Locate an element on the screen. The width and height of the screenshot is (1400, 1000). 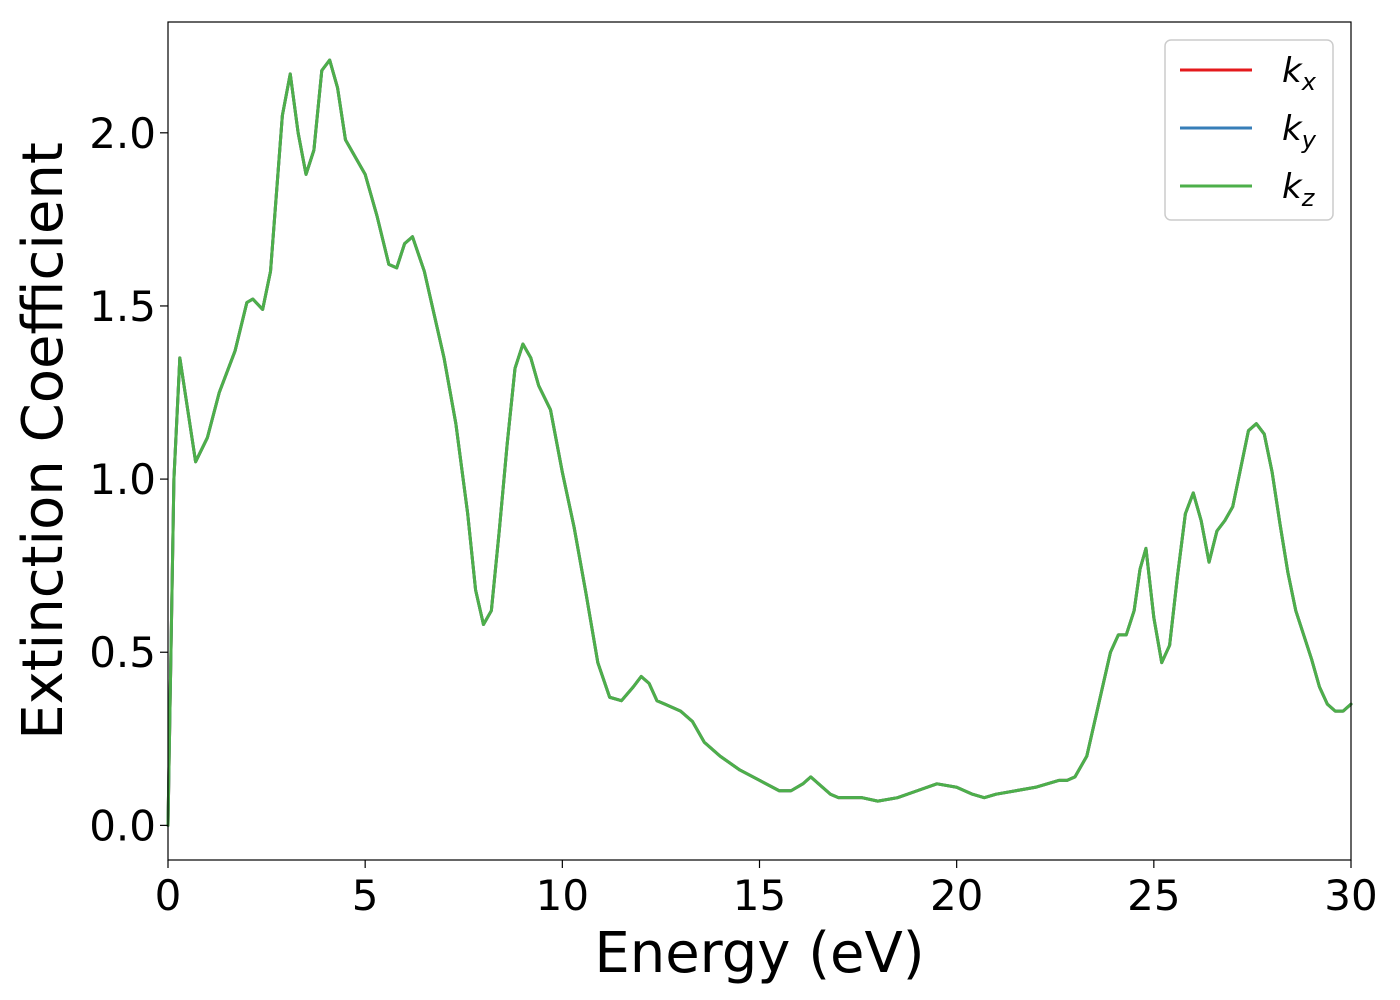
legend: kx ky kz is located at coordinates (1249, 130).